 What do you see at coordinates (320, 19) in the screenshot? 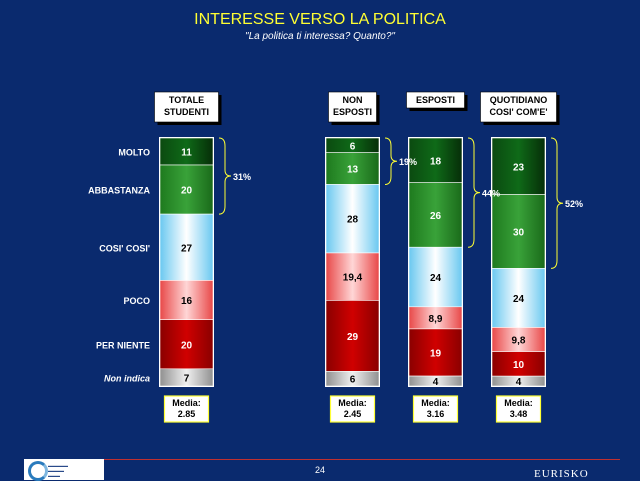
I see `chart-title: INTERESSE VERSO LA POLITICA` at bounding box center [320, 19].